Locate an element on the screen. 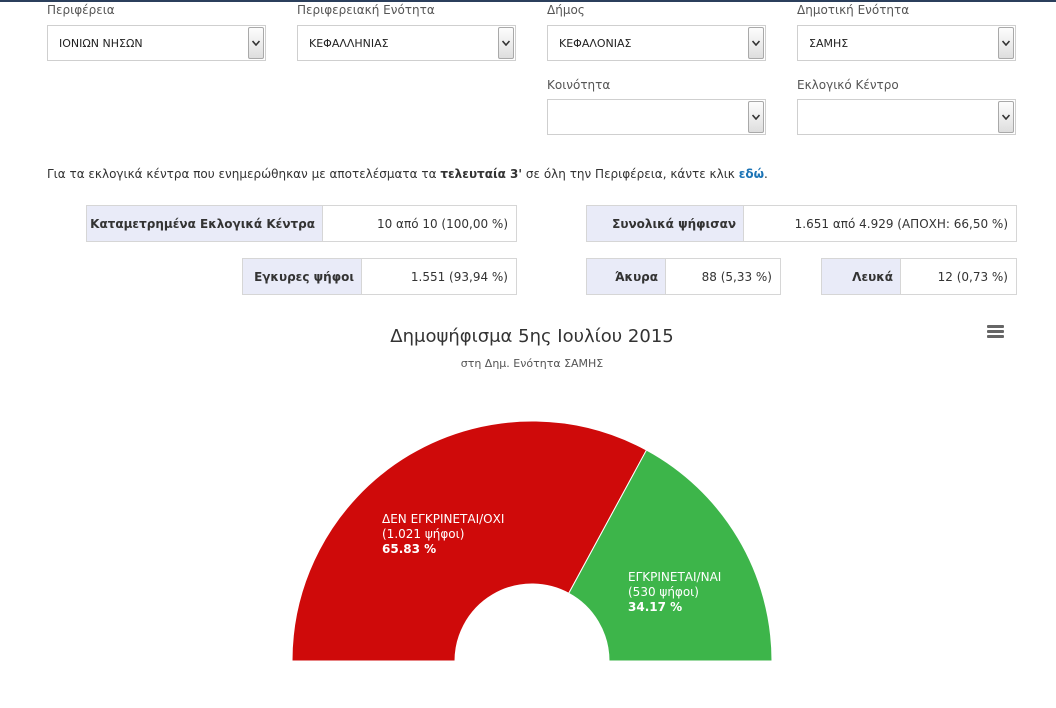 This screenshot has height=708, width=1056. invalid-votes-stat: Άκυρα 88 (5,33 %) is located at coordinates (683, 276).